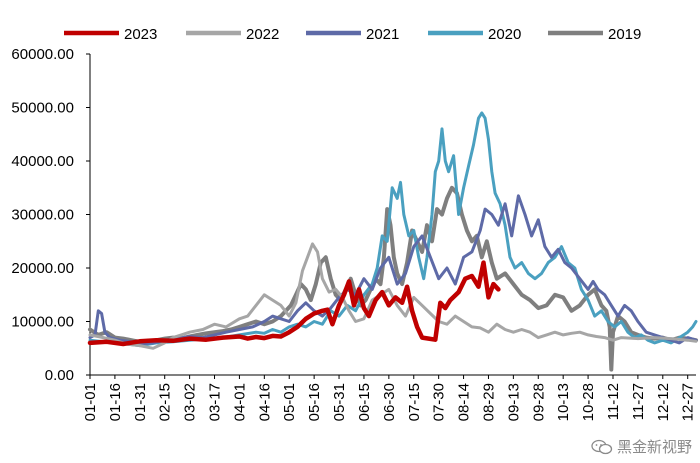 Image resolution: width=700 pixels, height=463 pixels. What do you see at coordinates (624, 34) in the screenshot?
I see `legend-label: 2019` at bounding box center [624, 34].